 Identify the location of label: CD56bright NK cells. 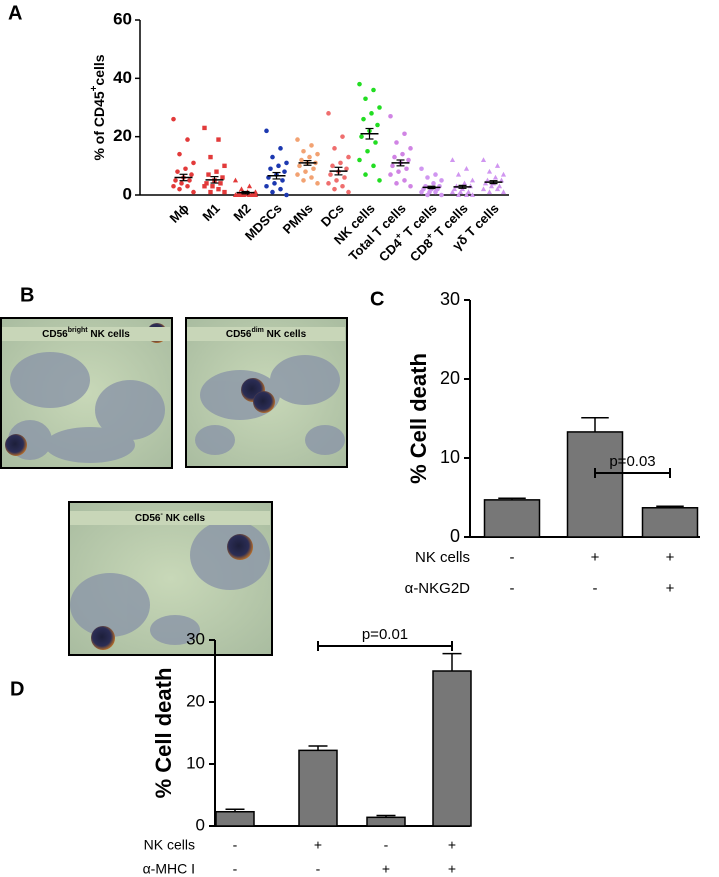
(86, 333).